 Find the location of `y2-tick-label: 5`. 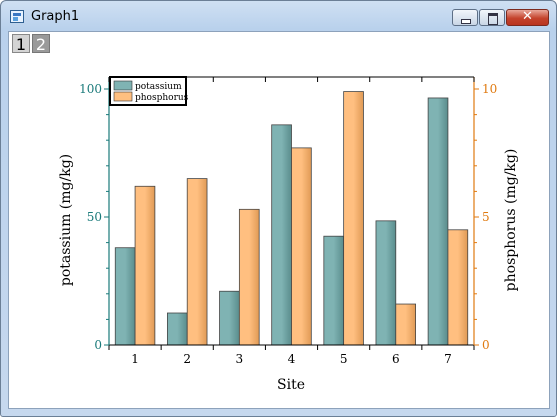

y2-tick-label: 5 is located at coordinates (486, 217).